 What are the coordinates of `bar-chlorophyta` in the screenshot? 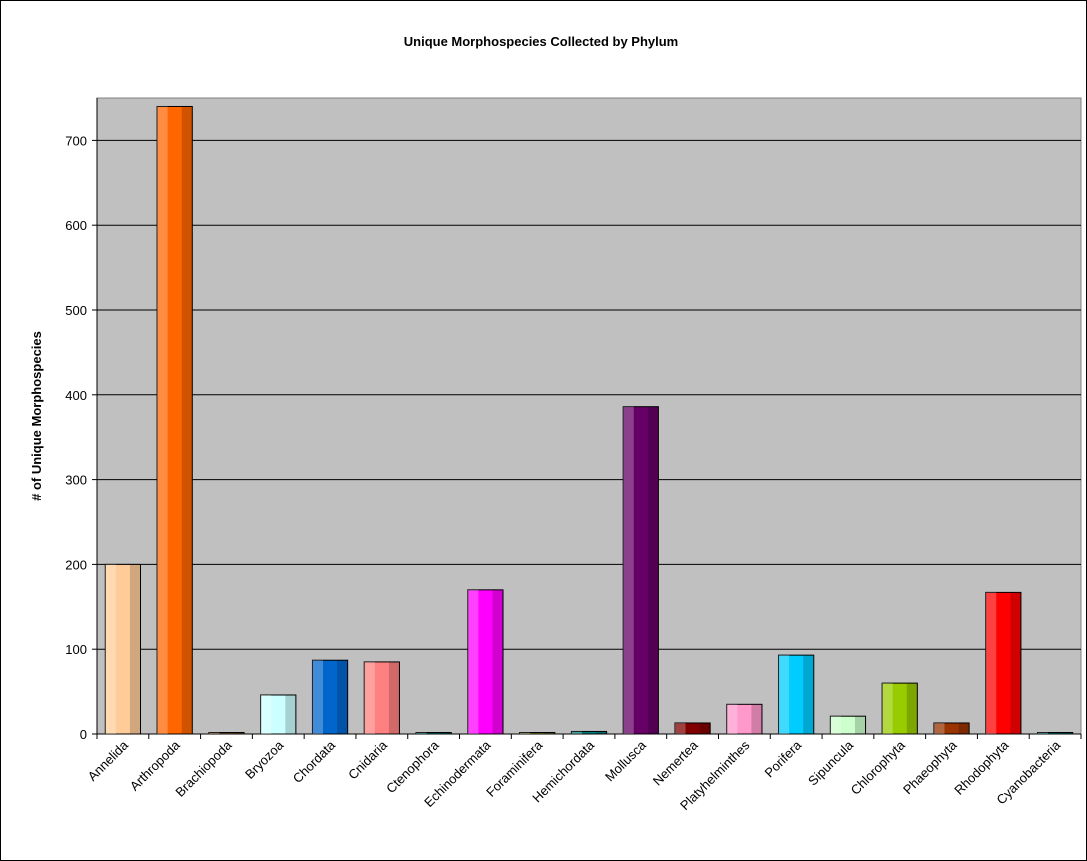 It's located at (899, 708).